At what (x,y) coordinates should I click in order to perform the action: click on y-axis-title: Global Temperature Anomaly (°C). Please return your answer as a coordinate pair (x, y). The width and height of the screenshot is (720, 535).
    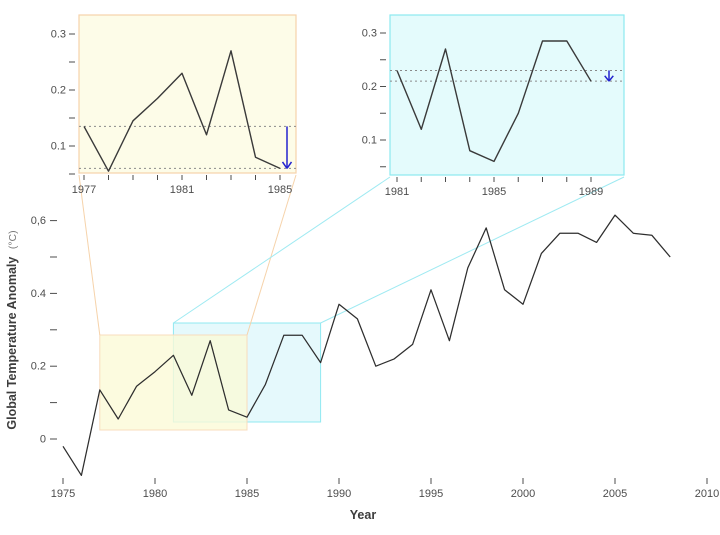
    Looking at the image, I should click on (12, 329).